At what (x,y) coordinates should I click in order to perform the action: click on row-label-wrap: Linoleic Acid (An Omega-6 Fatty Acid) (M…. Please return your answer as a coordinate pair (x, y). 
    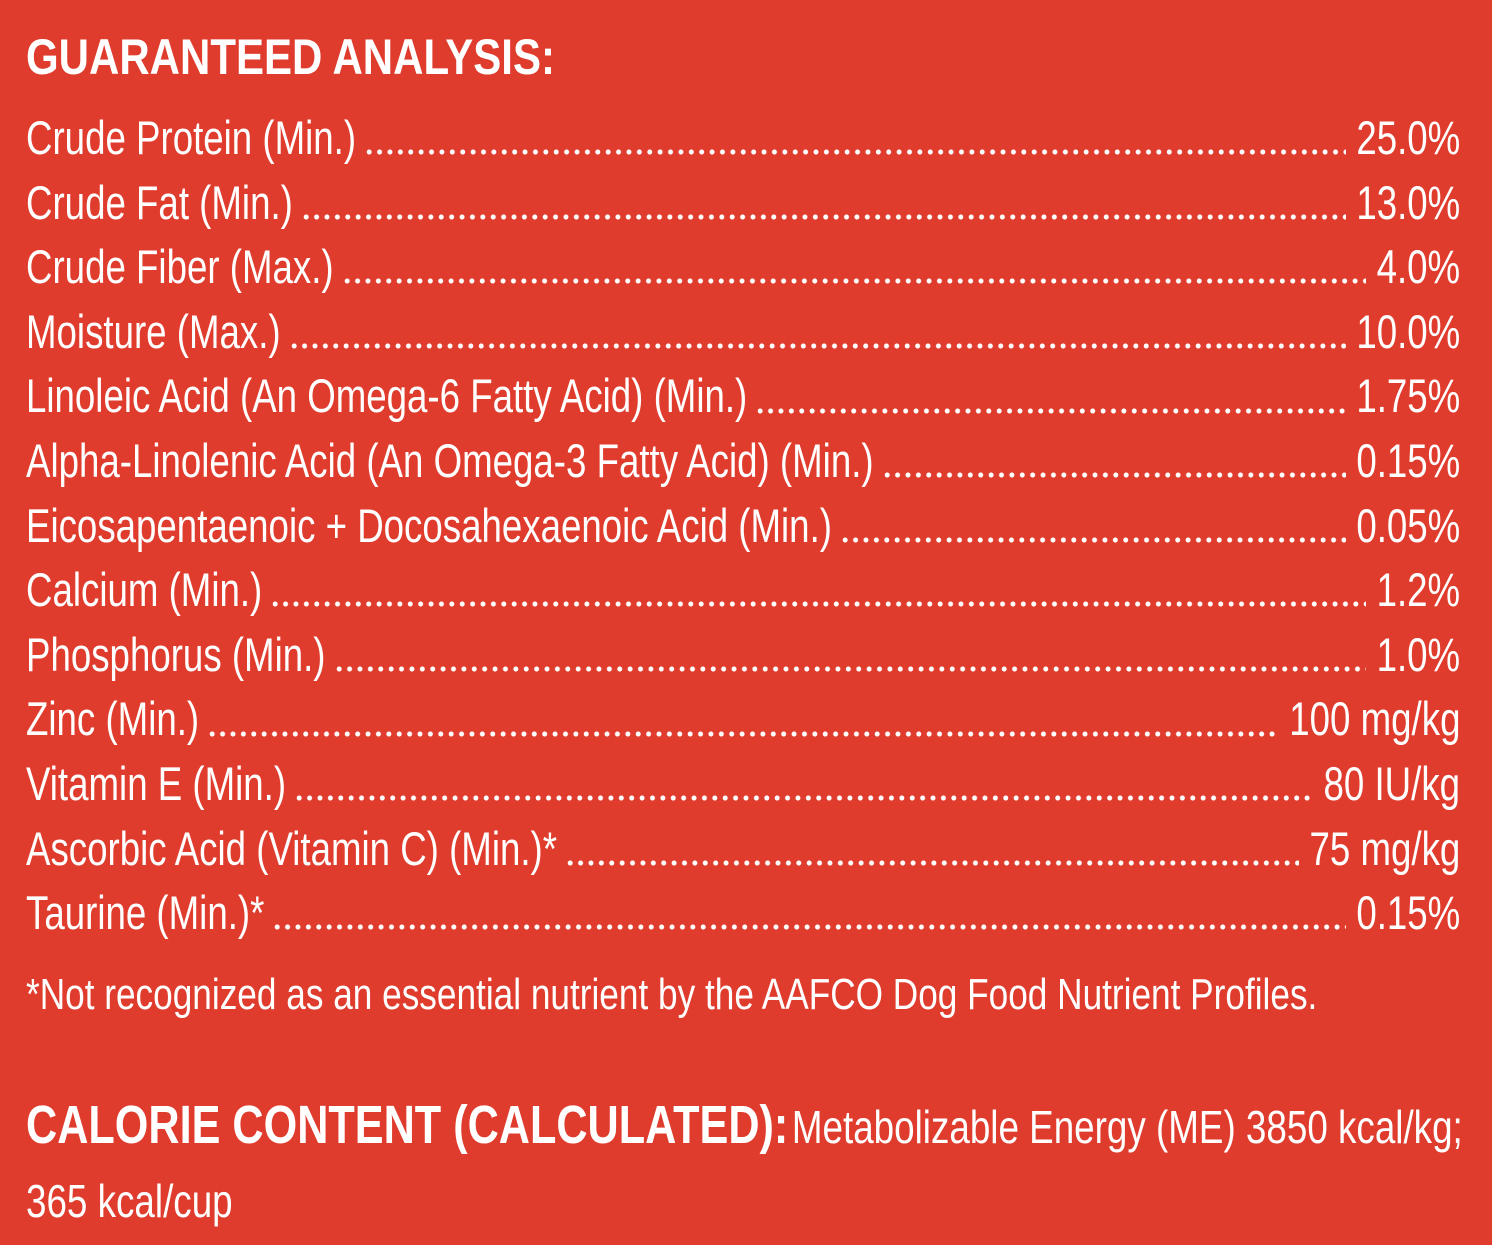
    Looking at the image, I should click on (386, 396).